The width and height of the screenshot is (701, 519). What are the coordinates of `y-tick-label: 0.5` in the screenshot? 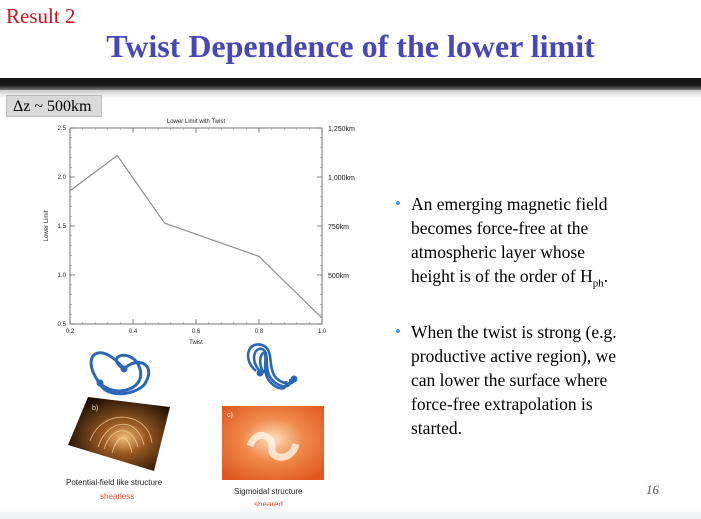 It's located at (62, 325).